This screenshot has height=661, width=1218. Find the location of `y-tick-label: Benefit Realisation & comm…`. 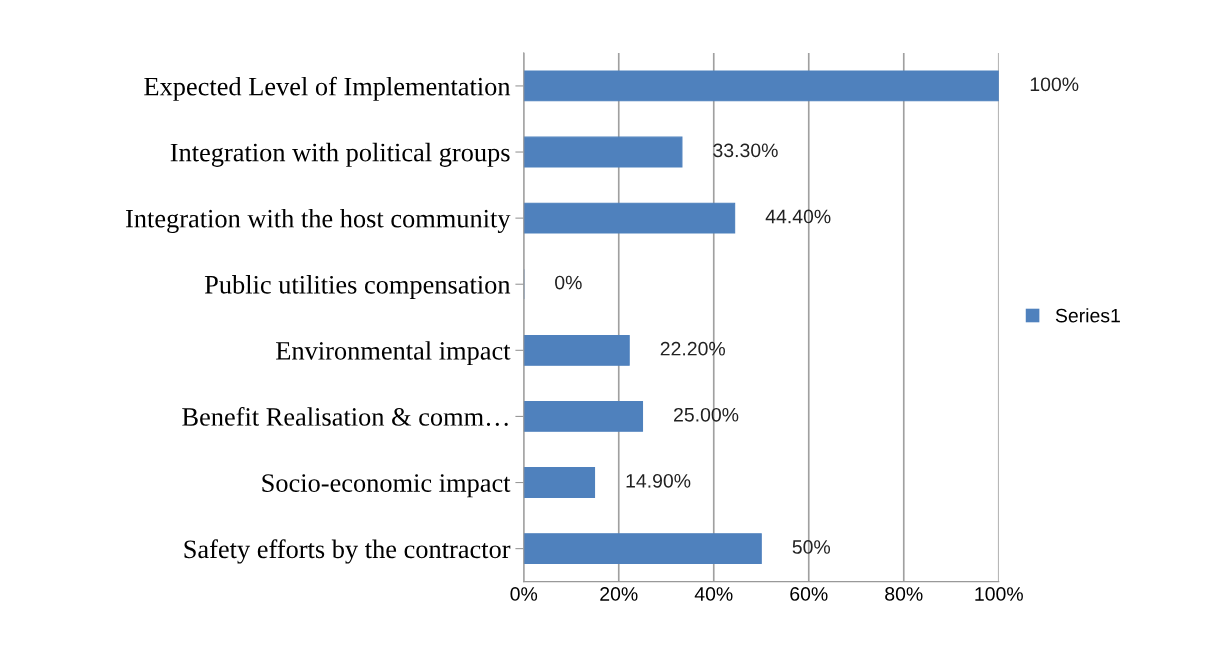

y-tick-label: Benefit Realisation & comm… is located at coordinates (345, 416).